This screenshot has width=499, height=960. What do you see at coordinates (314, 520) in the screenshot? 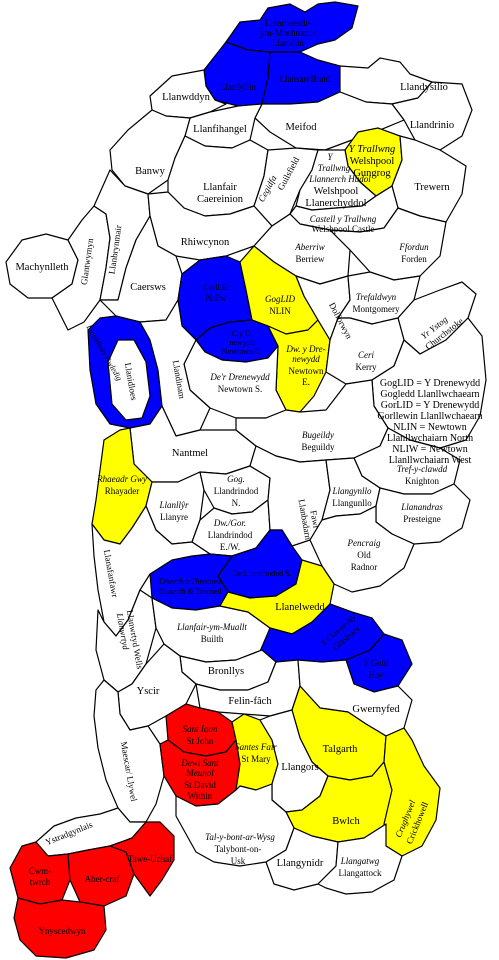
I see `label-llanbadarn-2: Fawr` at bounding box center [314, 520].